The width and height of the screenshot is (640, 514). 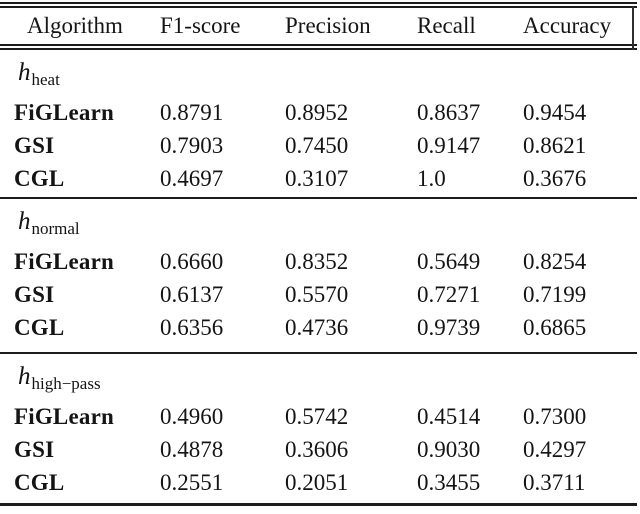 I want to click on header-rule, so click(x=318, y=47).